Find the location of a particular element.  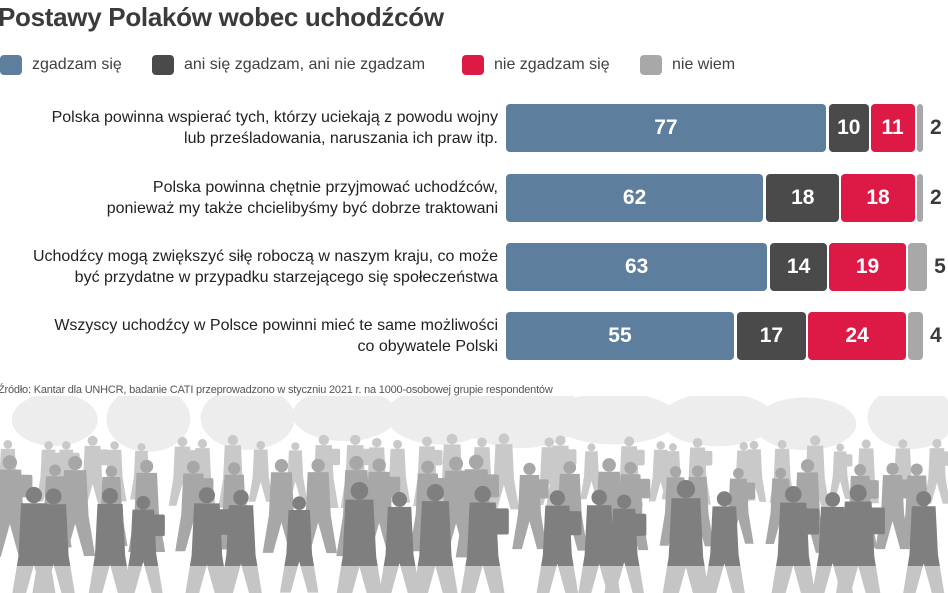

bar-segment: 19 is located at coordinates (867, 267).